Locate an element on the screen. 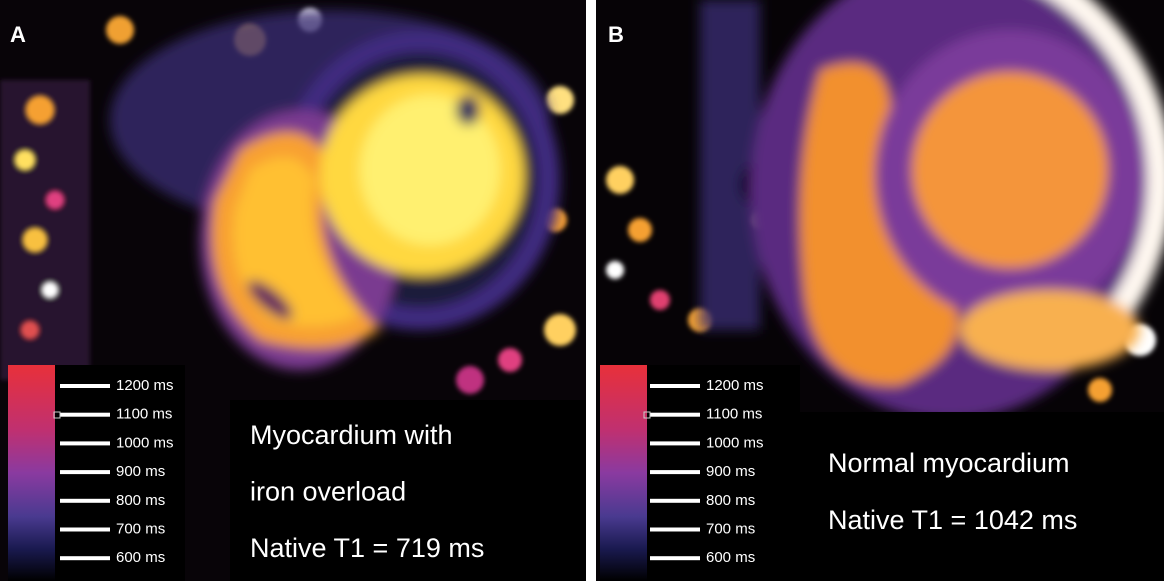 The height and width of the screenshot is (581, 1164). caption: iron overload is located at coordinates (328, 492).